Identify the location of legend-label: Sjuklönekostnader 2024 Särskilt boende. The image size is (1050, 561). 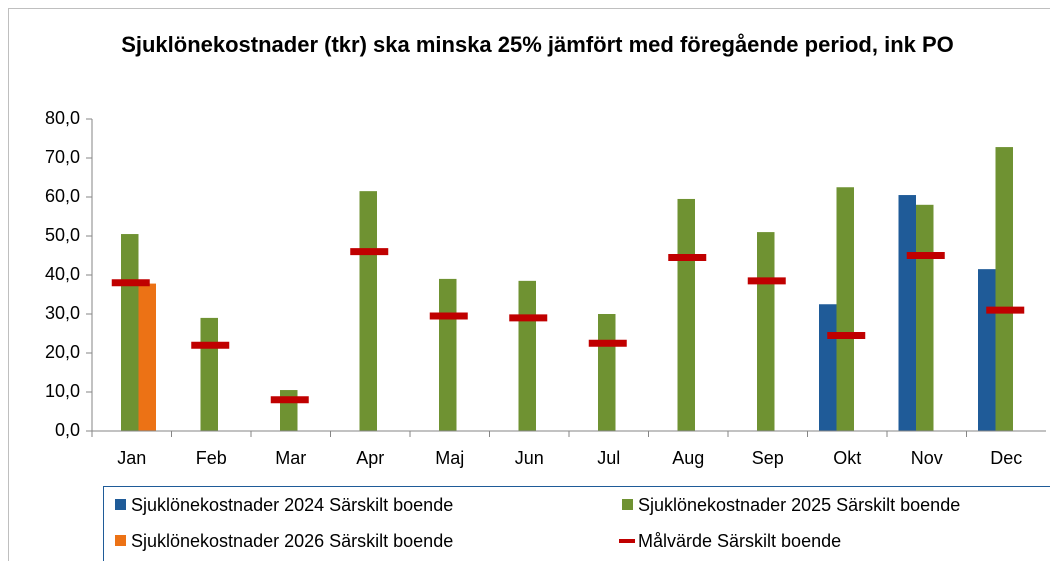
(292, 505).